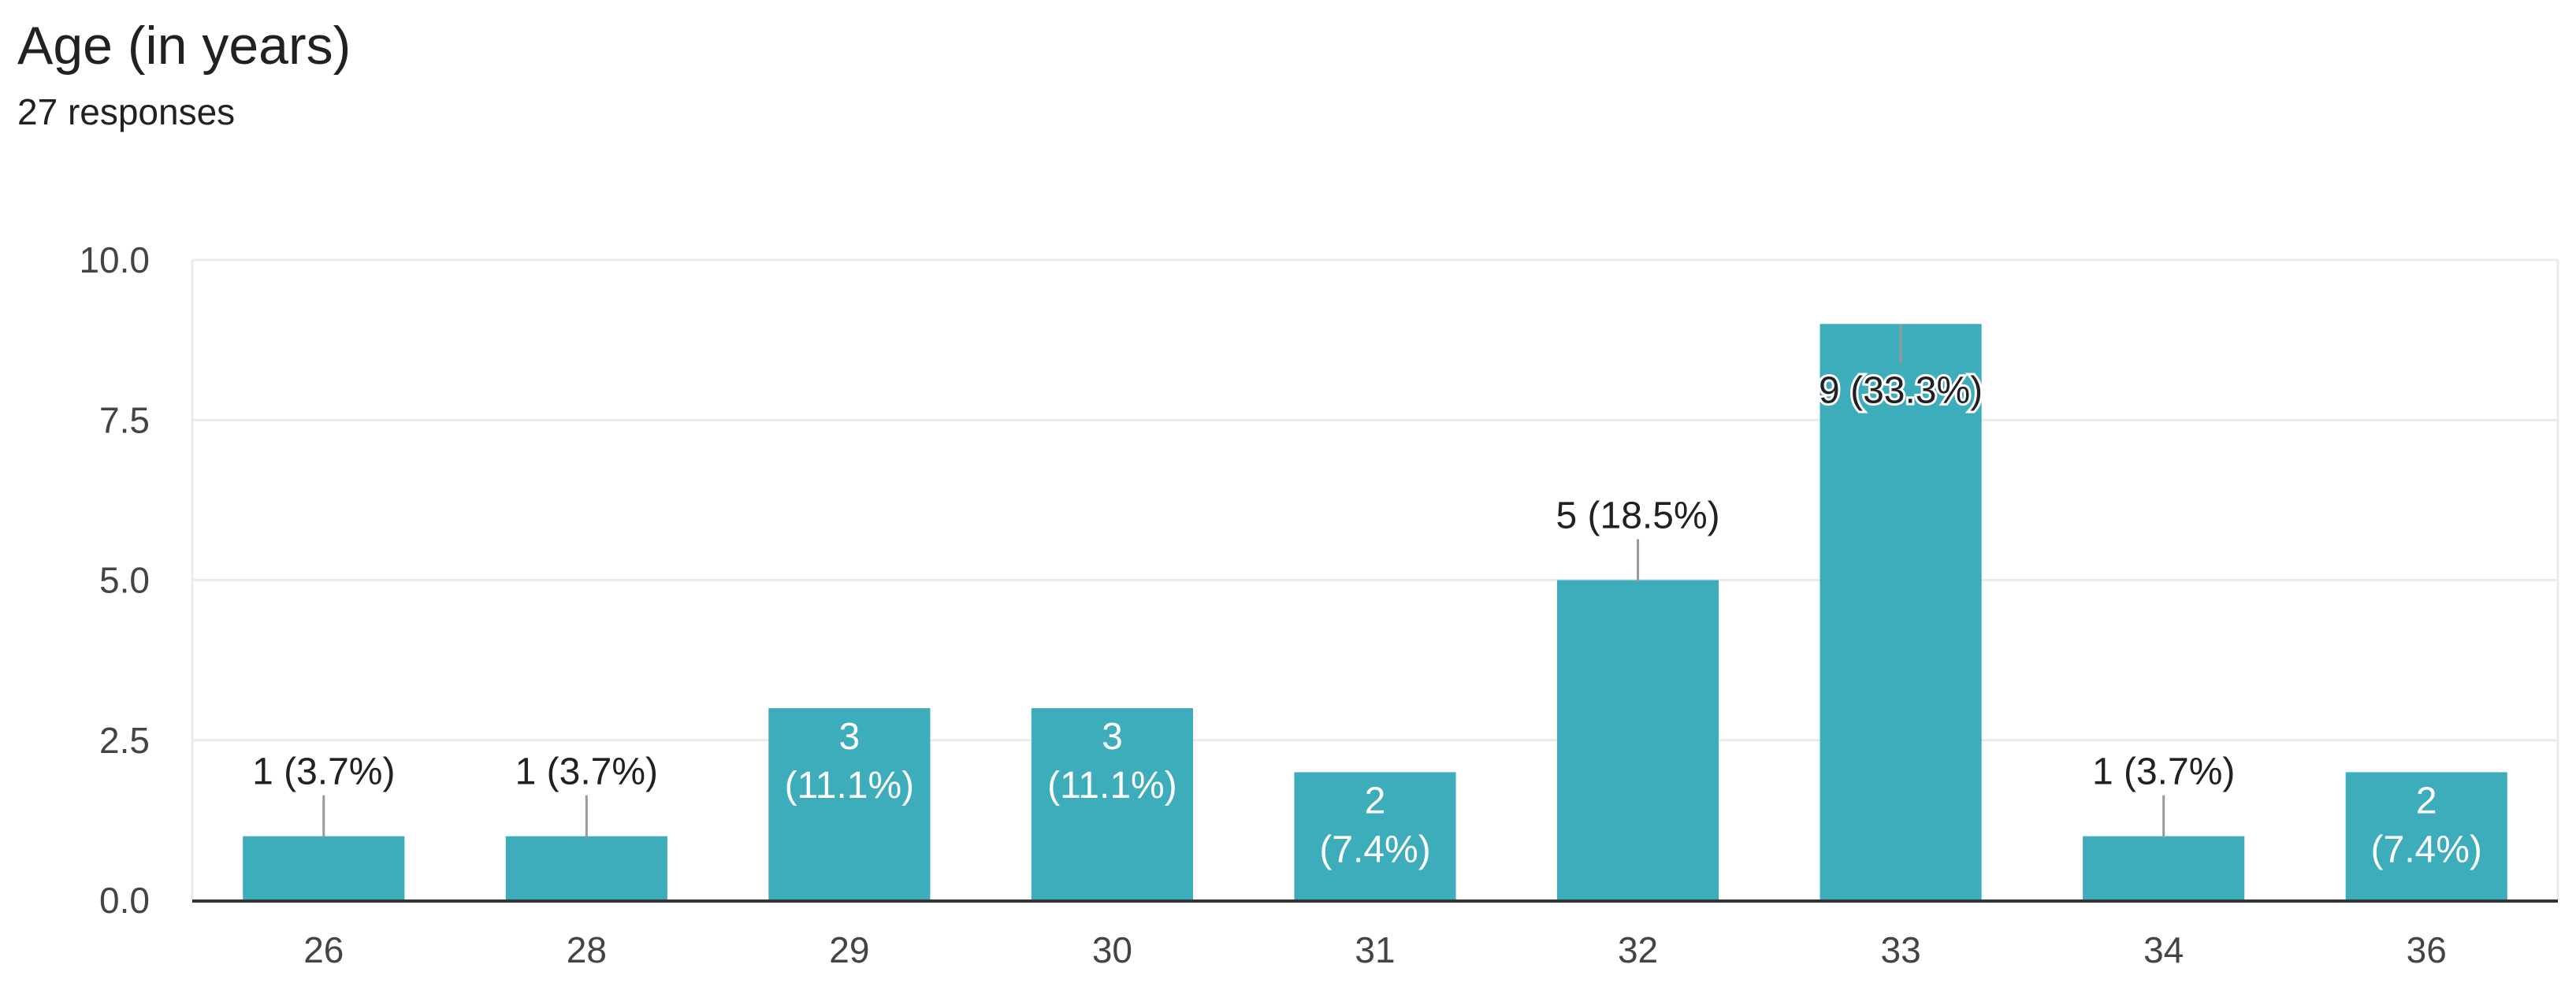 The image size is (2576, 994). What do you see at coordinates (1638, 949) in the screenshot?
I see `x-tick-label: 32` at bounding box center [1638, 949].